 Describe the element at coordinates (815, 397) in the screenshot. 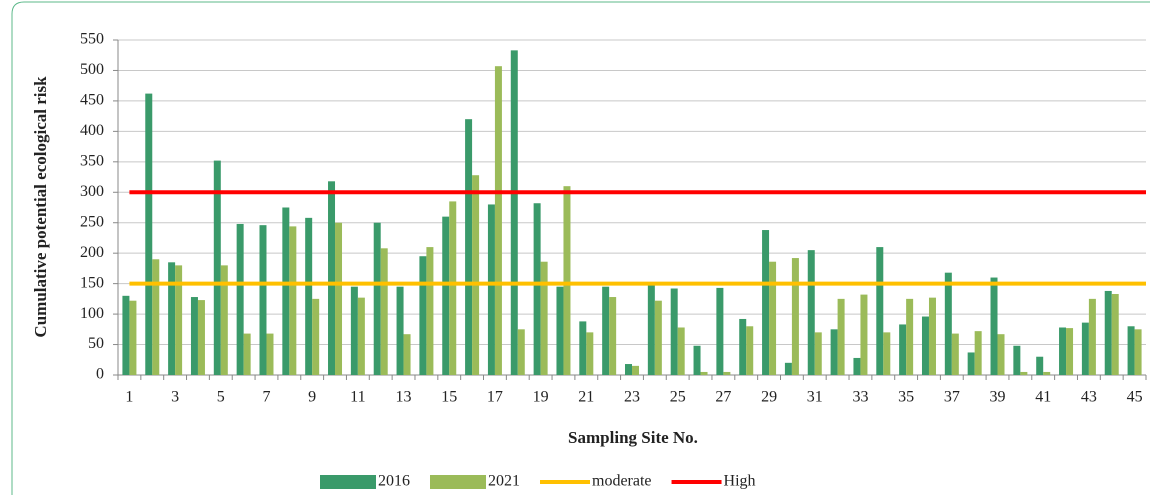

I see `x-tick-label: 31` at that location.